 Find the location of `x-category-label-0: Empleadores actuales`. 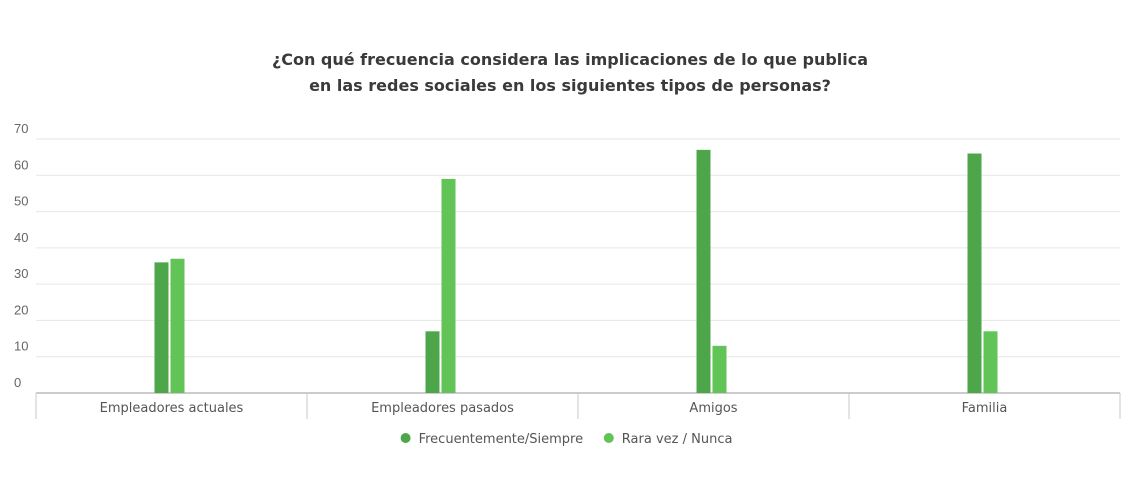

x-category-label-0: Empleadores actuales is located at coordinates (172, 408).